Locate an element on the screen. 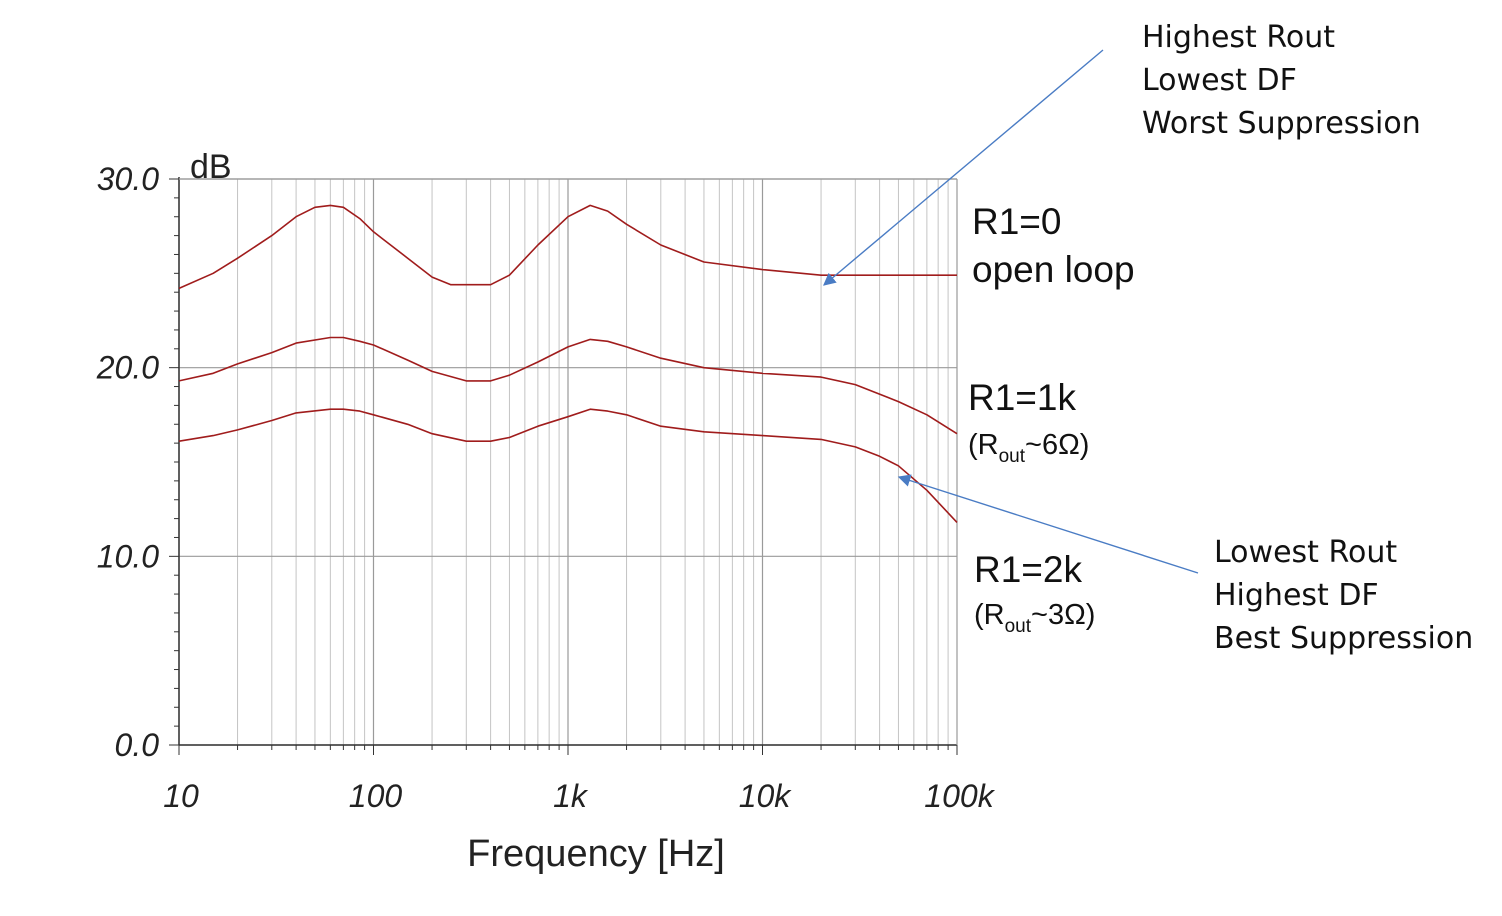 This screenshot has height=916, width=1502. y-tick-label: 20.0 is located at coordinates (127, 368).